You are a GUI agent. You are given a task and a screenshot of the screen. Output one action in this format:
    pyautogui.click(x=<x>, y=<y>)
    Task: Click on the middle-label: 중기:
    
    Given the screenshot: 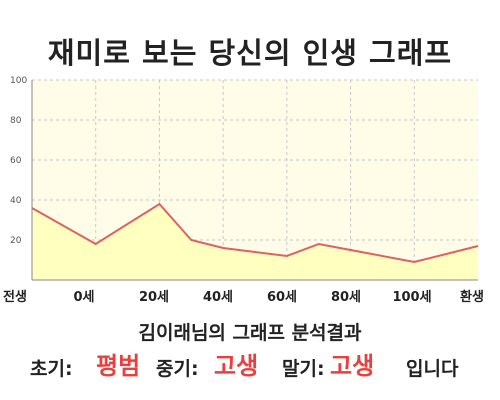 What is the action you would take?
    pyautogui.click(x=177, y=369)
    